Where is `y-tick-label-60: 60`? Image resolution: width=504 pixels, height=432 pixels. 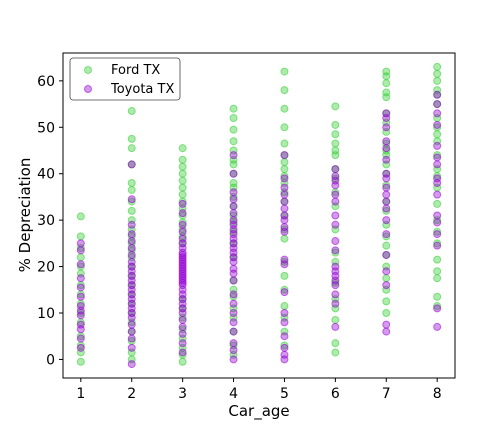 y-tick-label-60: 60 is located at coordinates (46, 82).